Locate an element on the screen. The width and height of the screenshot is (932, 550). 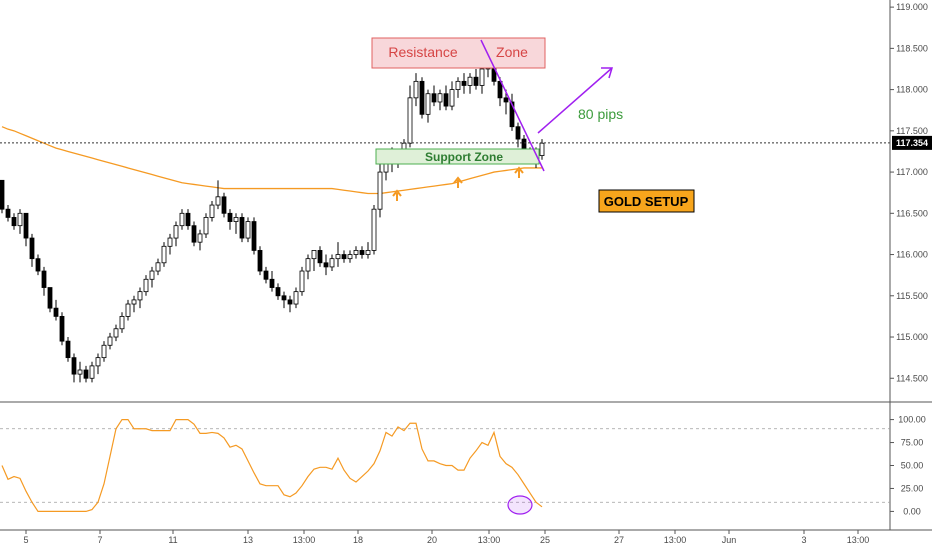
support-markers is located at coordinates (458, 183).